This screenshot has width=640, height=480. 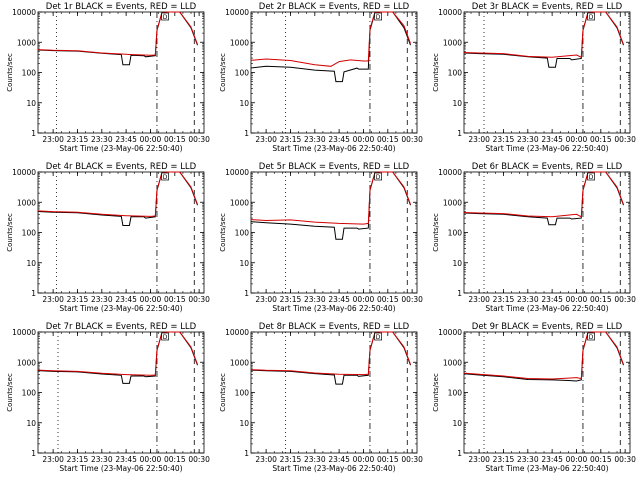 I want to click on chart-title: Det 1r BLACK = Events, RED = LLD, so click(x=121, y=7).